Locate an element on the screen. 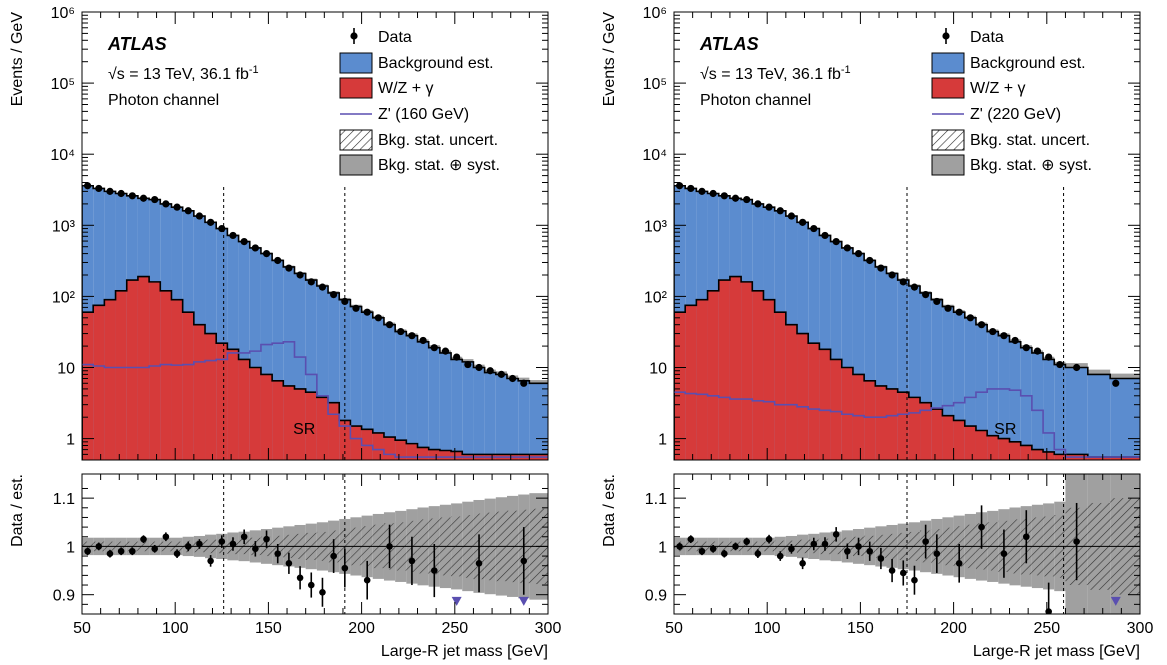 This screenshot has height=665, width=1167. ratio-offscale-arrow is located at coordinates (1115, 601).